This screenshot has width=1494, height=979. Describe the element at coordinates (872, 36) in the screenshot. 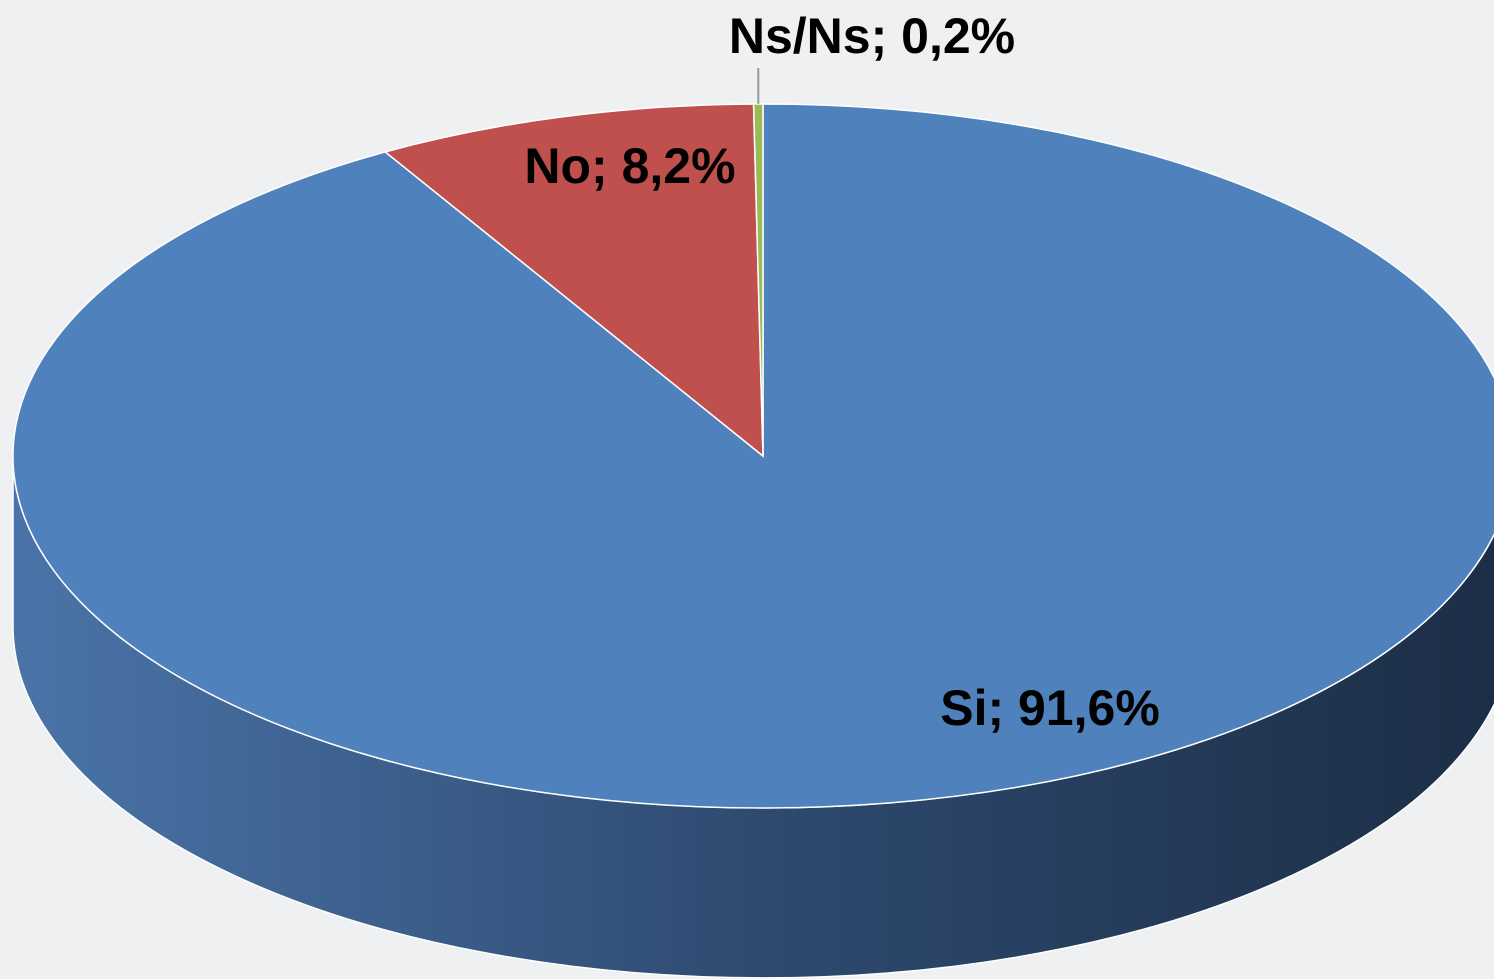

I see `data-label: Ns/Ns; 0,2%` at that location.